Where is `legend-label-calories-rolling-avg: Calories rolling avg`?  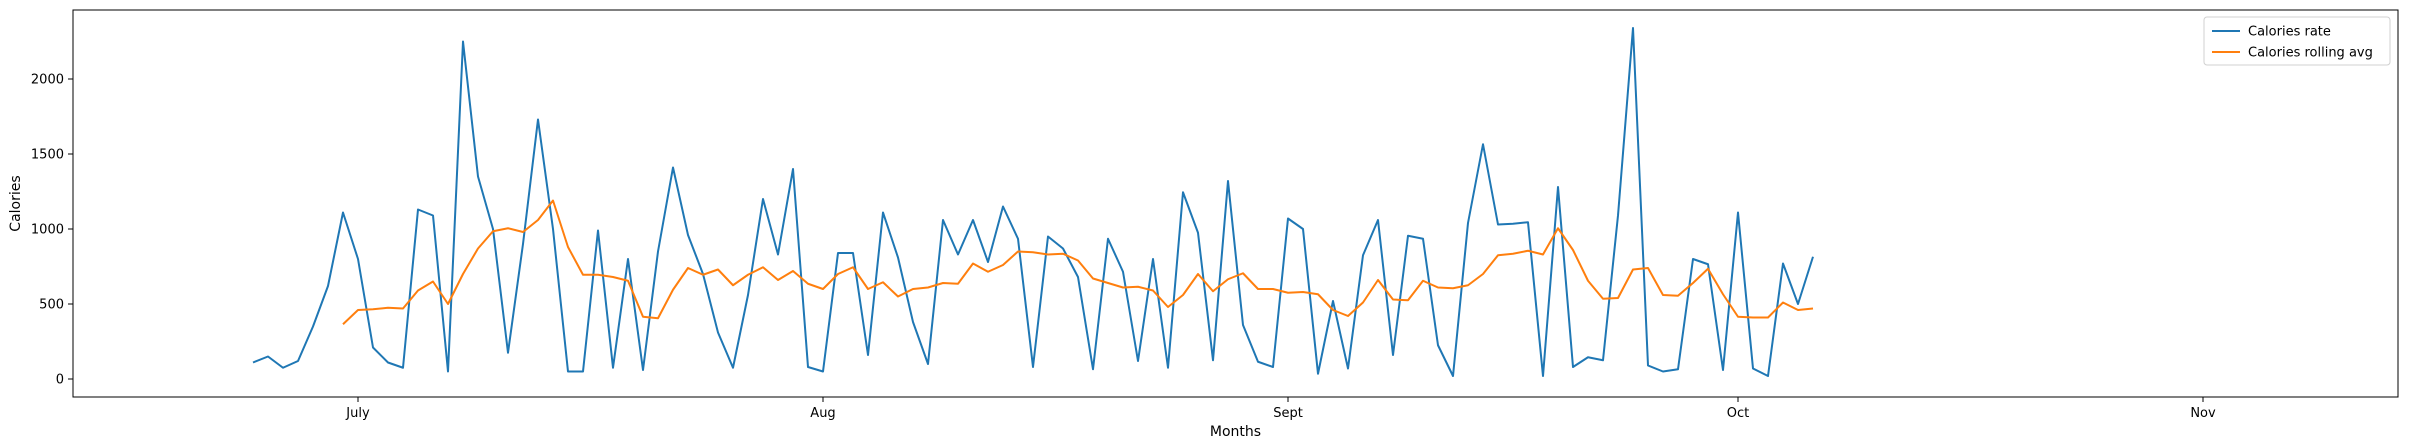
legend-label-calories-rolling-avg: Calories rolling avg is located at coordinates (2310, 53).